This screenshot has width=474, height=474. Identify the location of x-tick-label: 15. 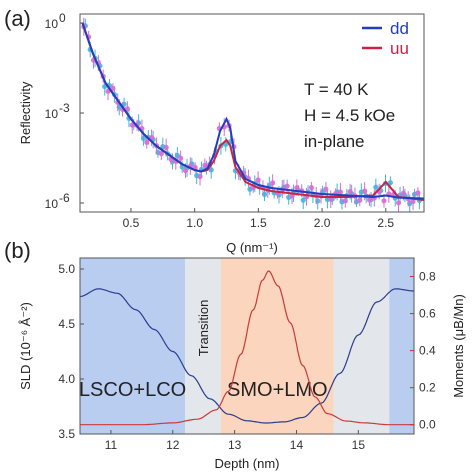
(359, 445).